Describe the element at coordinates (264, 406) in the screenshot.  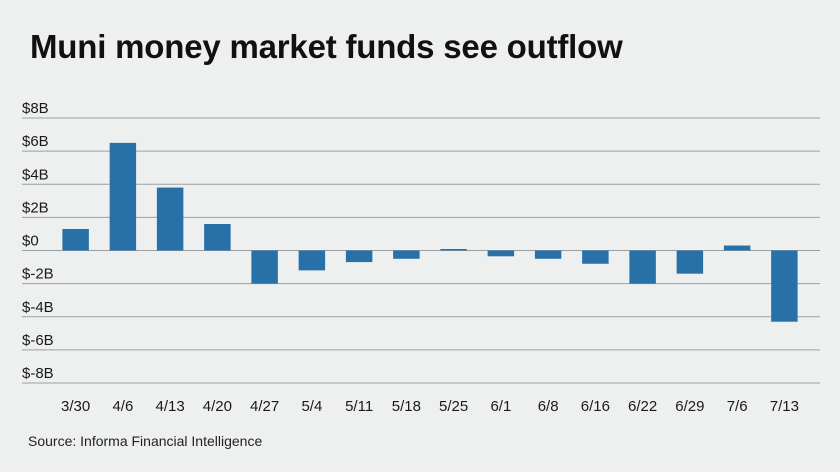
I see `x-tick-label: 4/27` at that location.